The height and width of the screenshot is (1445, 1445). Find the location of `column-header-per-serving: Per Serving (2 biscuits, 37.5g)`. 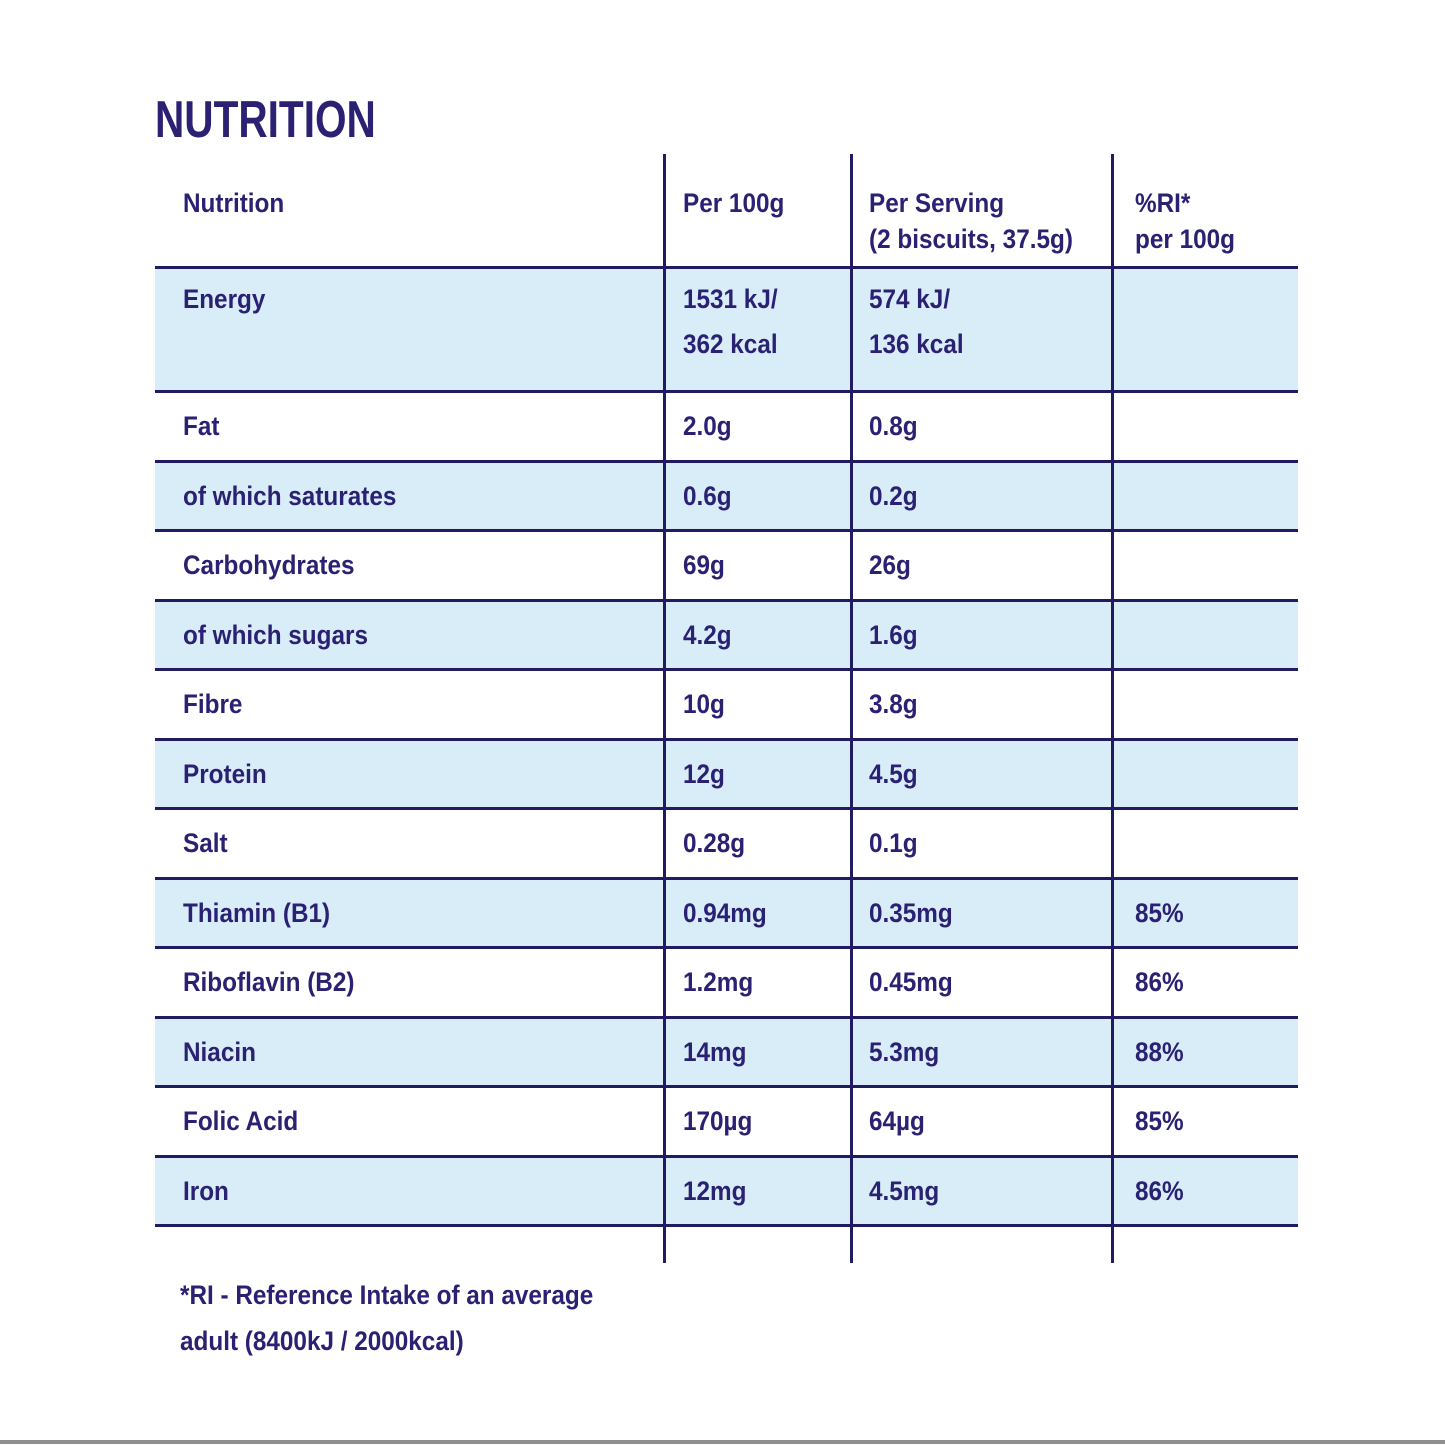

column-header-per-serving: Per Serving (2 biscuits, 37.5g) is located at coordinates (971, 221).